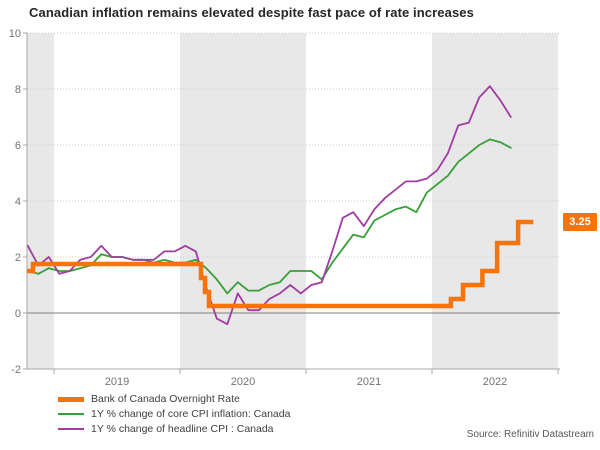 The width and height of the screenshot is (600, 450). I want to click on legend-label-headline-cpi: 1Y % change of headline CPI : Canada, so click(182, 429).